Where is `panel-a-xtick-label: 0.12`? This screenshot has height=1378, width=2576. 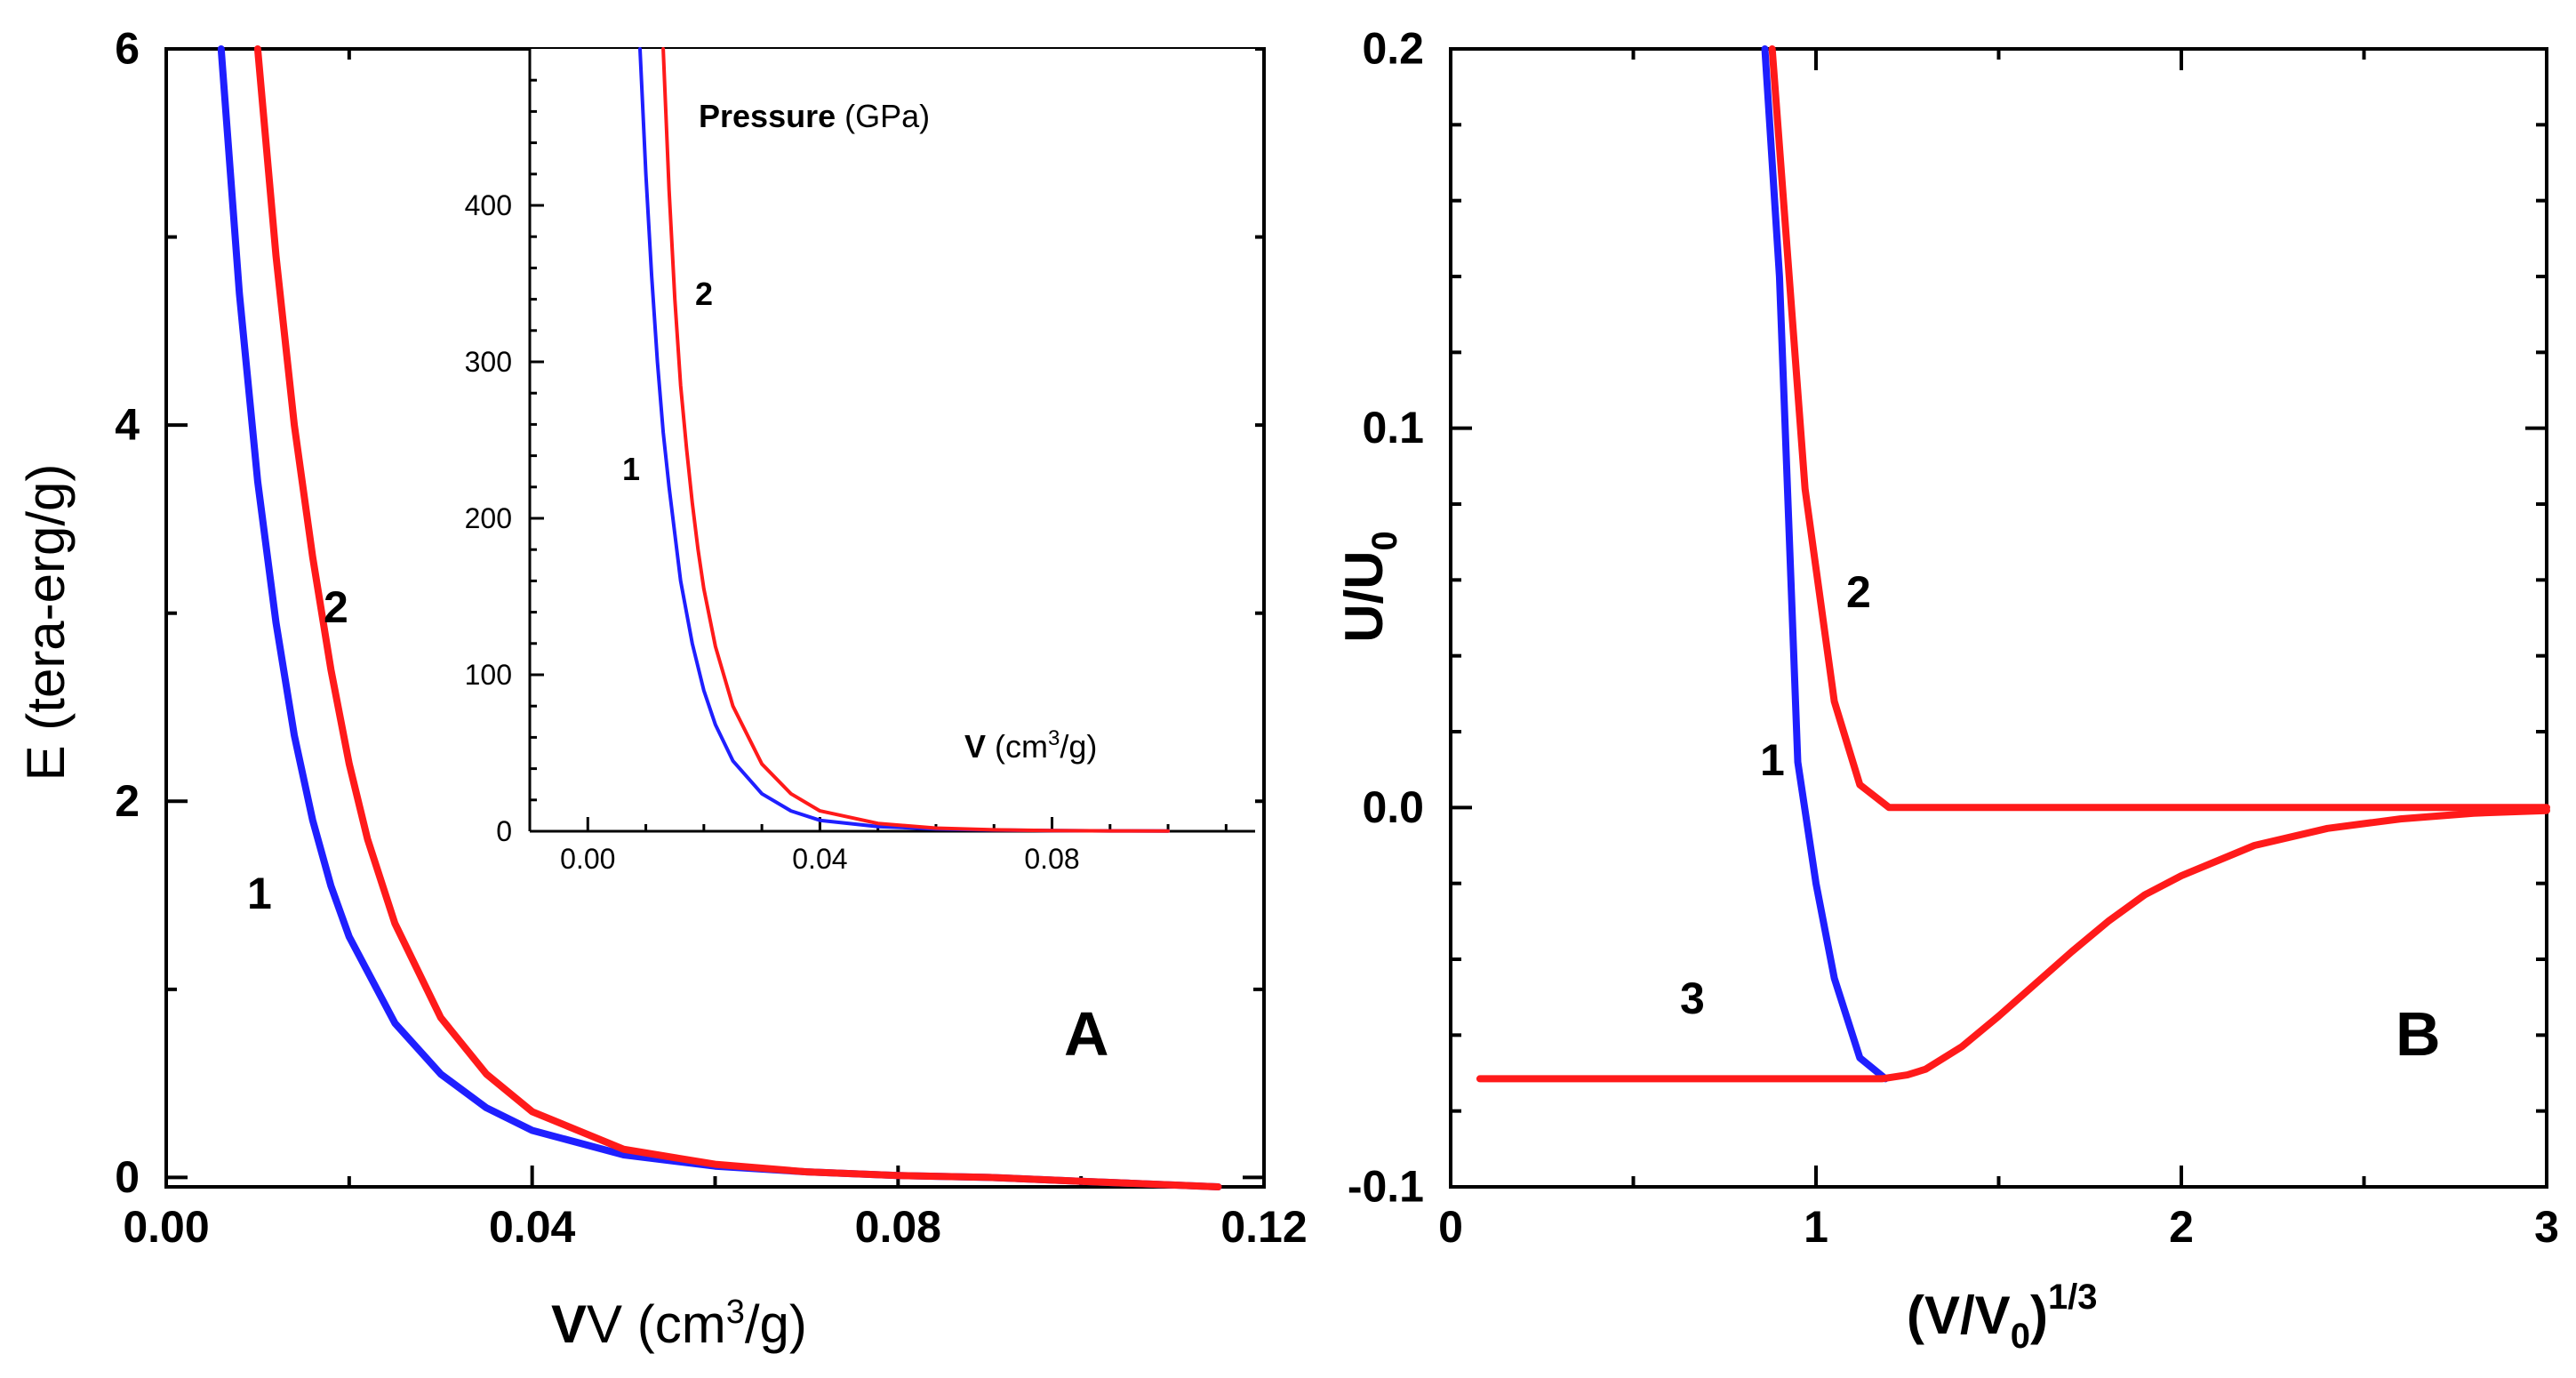
panel-a-xtick-label: 0.12 is located at coordinates (1263, 1227).